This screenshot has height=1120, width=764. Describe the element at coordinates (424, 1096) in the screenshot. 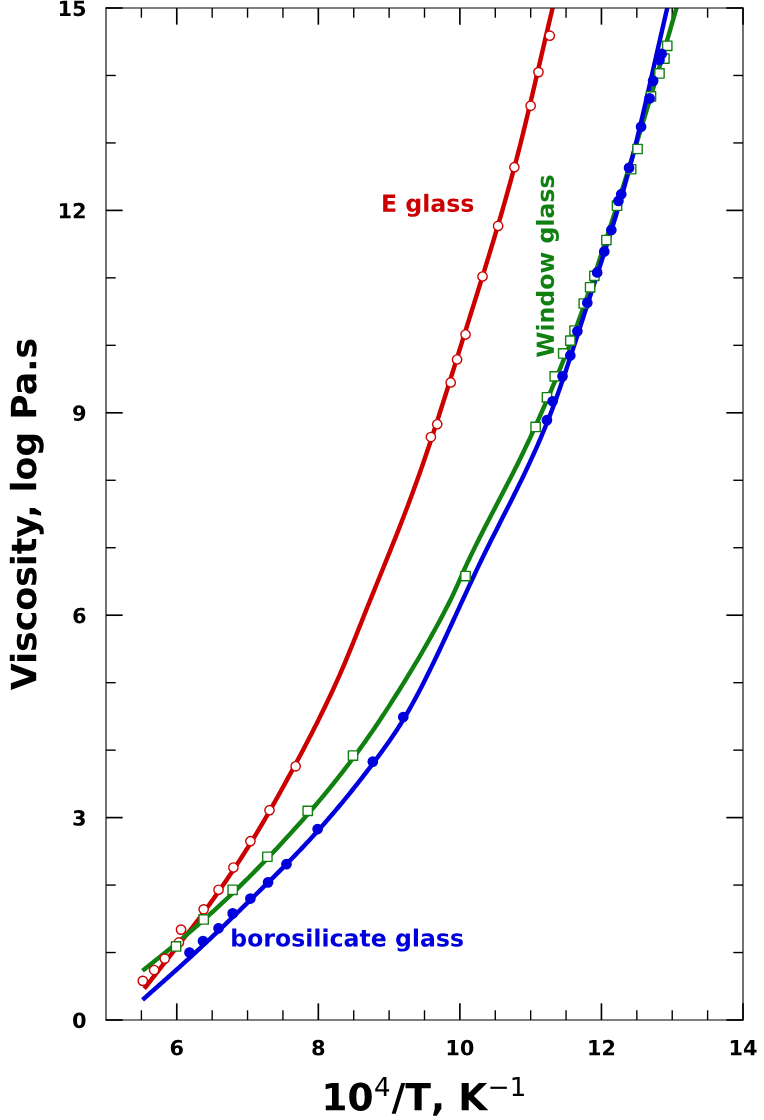

I see `x-axis-title: 10$^{4}$/T, K$^{−1}$` at that location.